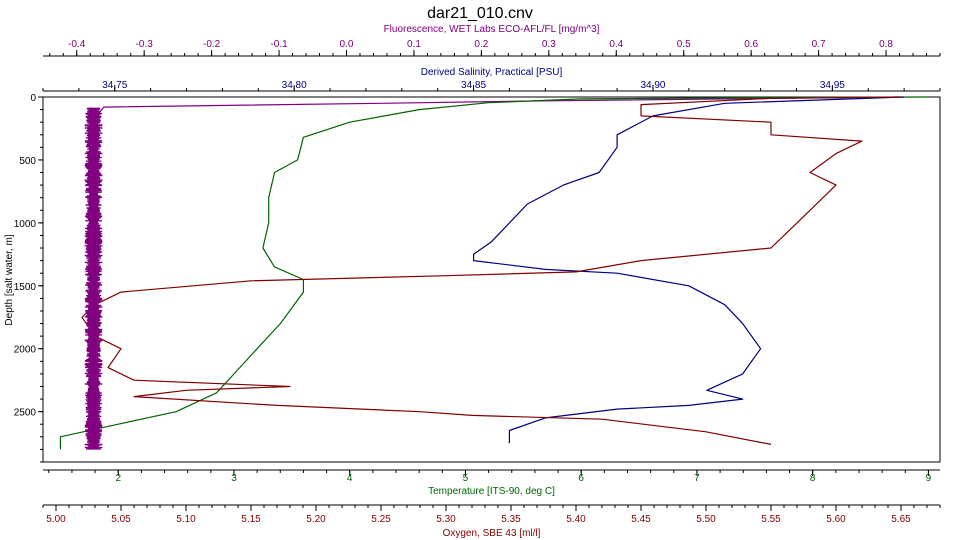  Describe the element at coordinates (901, 519) in the screenshot. I see `x-tick-label-oxygen: 5.65` at that location.